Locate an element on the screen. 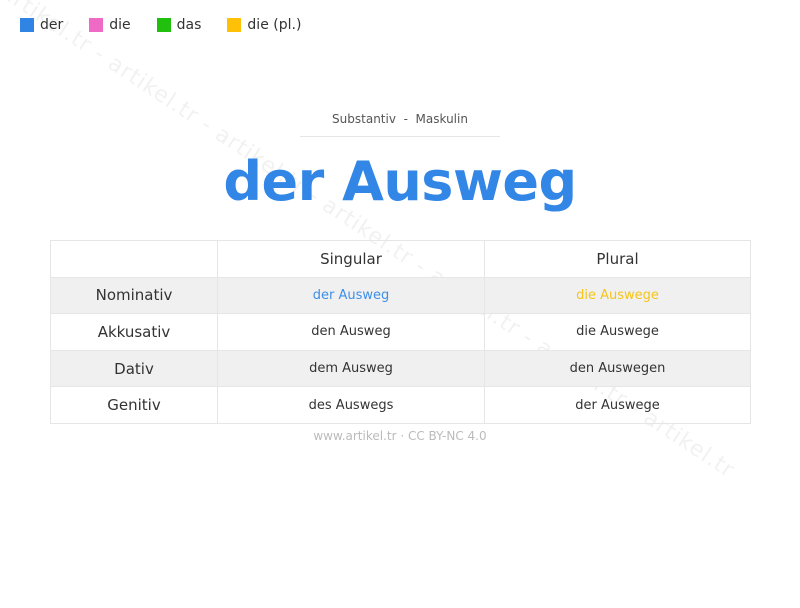 The height and width of the screenshot is (608, 800). table-row: Genitiv des Auswegs der Auswege is located at coordinates (400, 405).